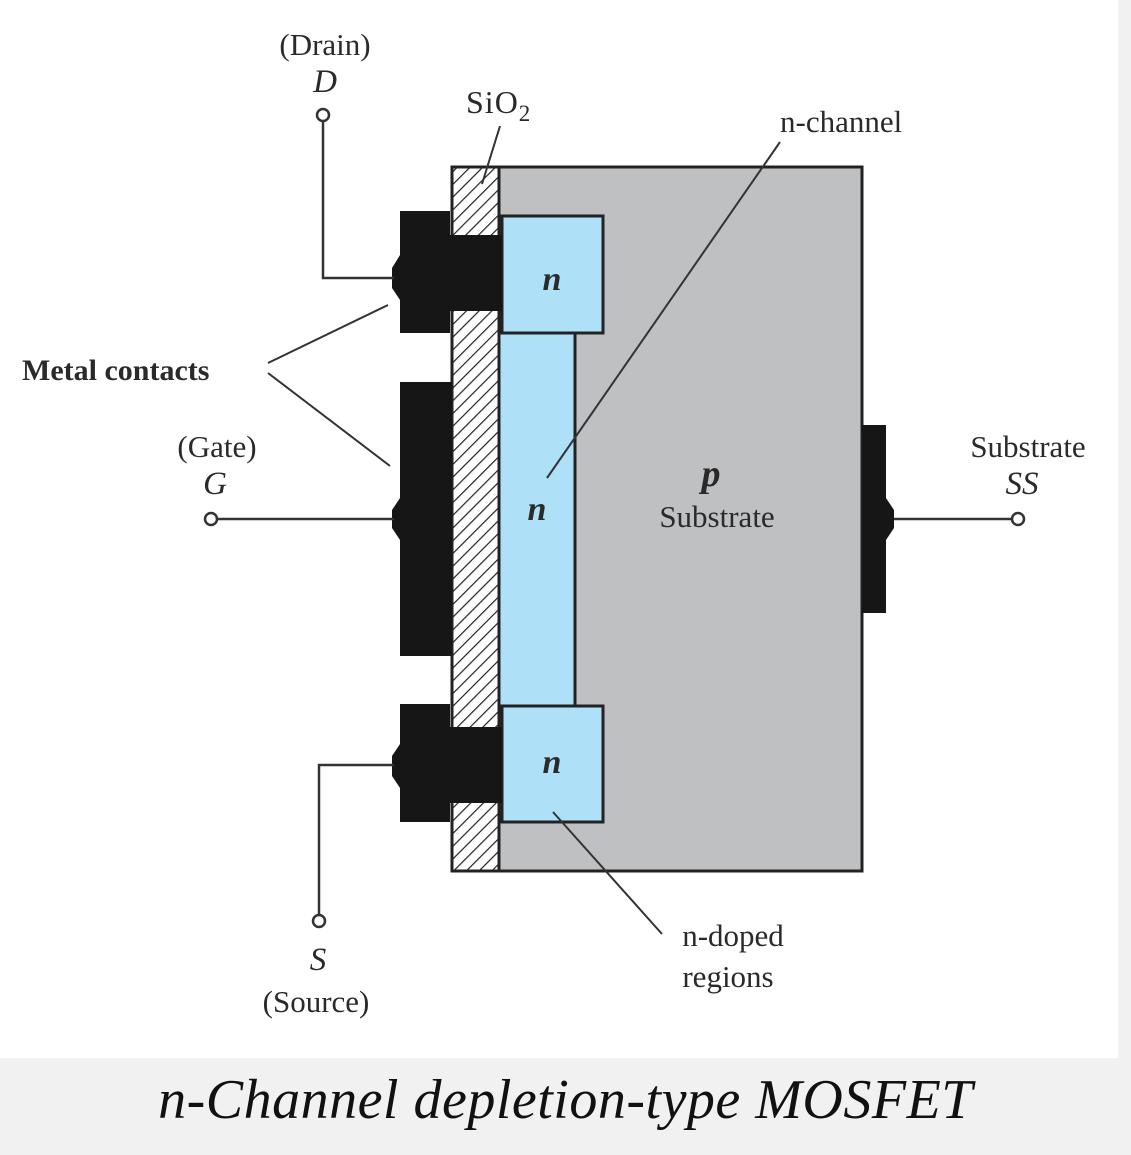  Describe the element at coordinates (890, 519) in the screenshot. I see `substrate-contact-bump` at that location.